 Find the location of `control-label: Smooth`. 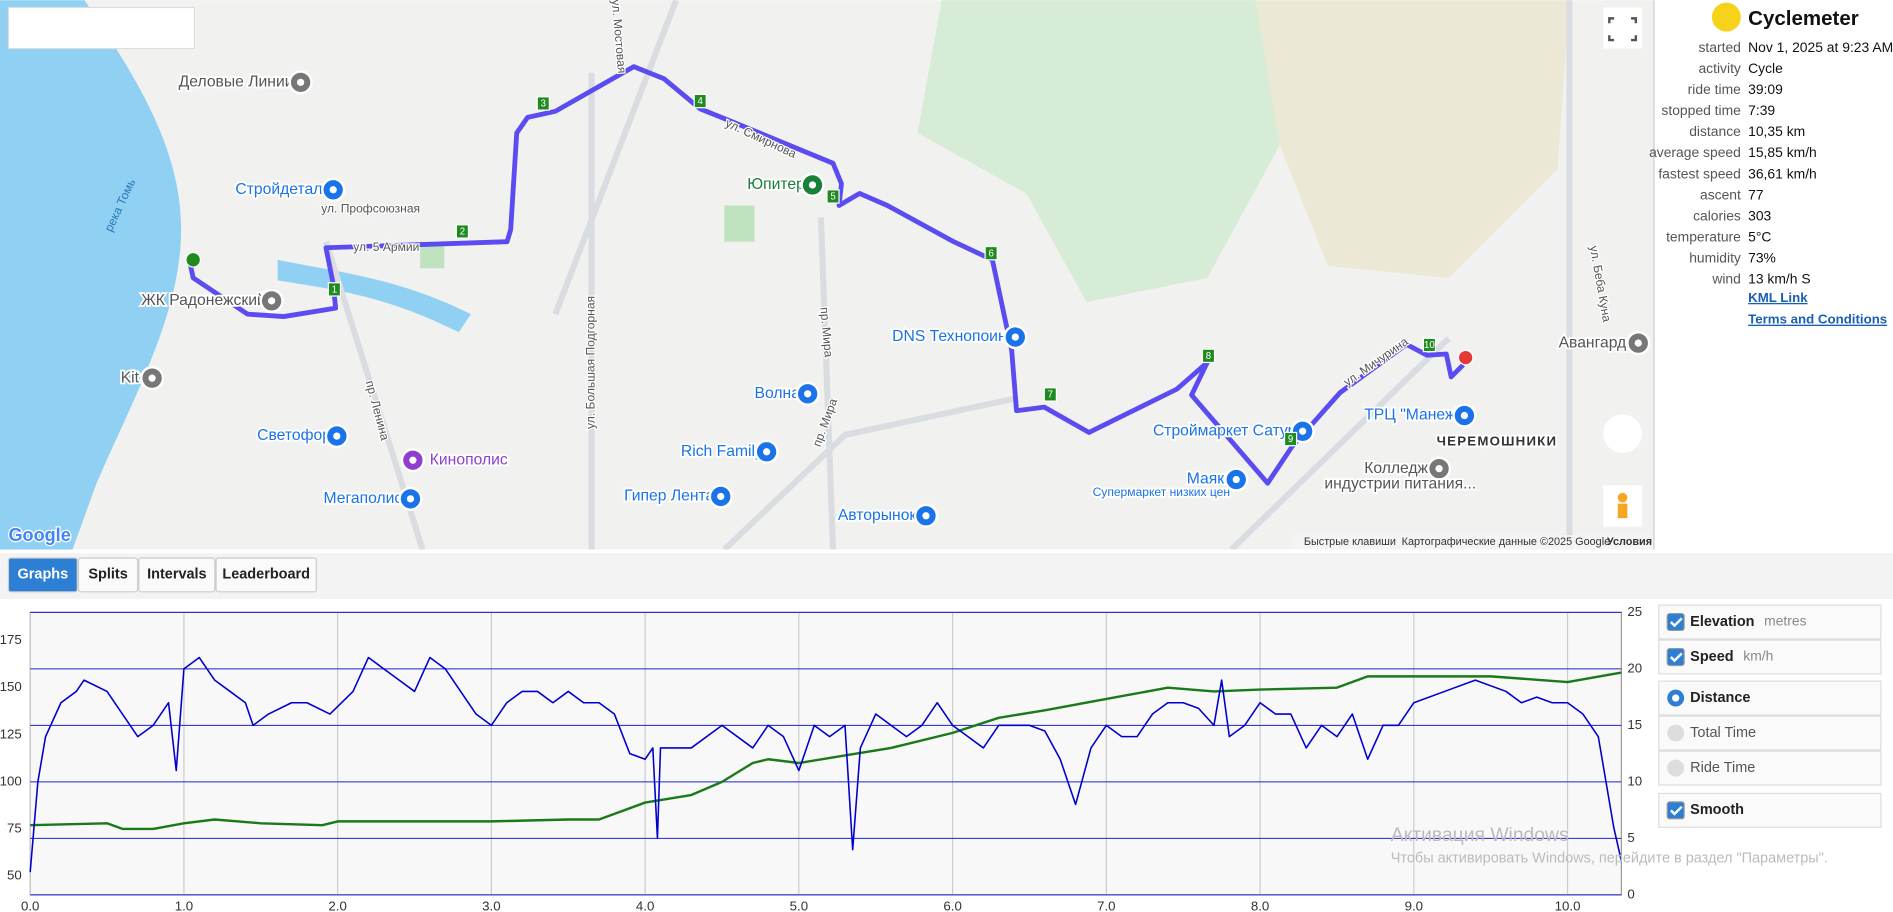

control-label: Smooth is located at coordinates (1717, 810).